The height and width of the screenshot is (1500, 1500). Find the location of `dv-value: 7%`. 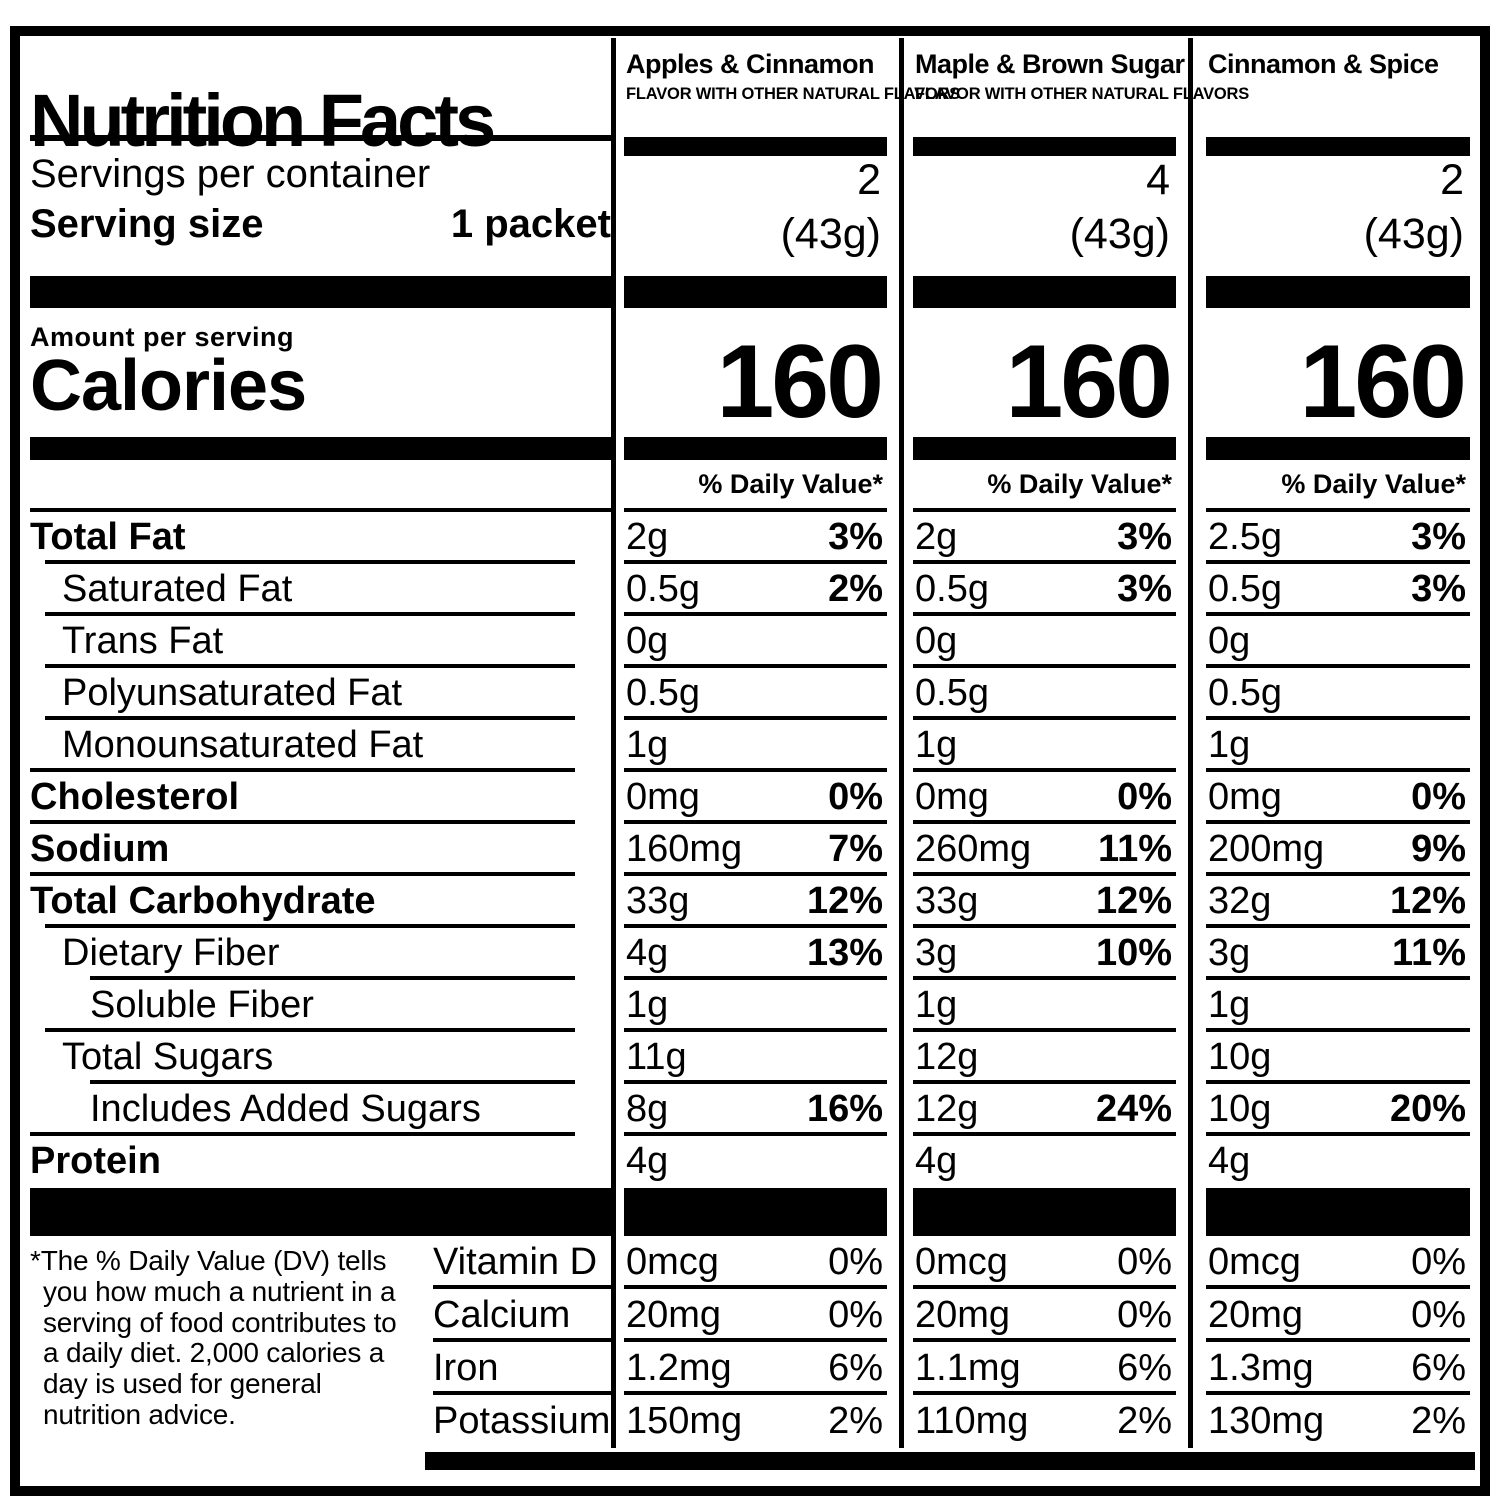

dv-value: 7% is located at coordinates (855, 849).